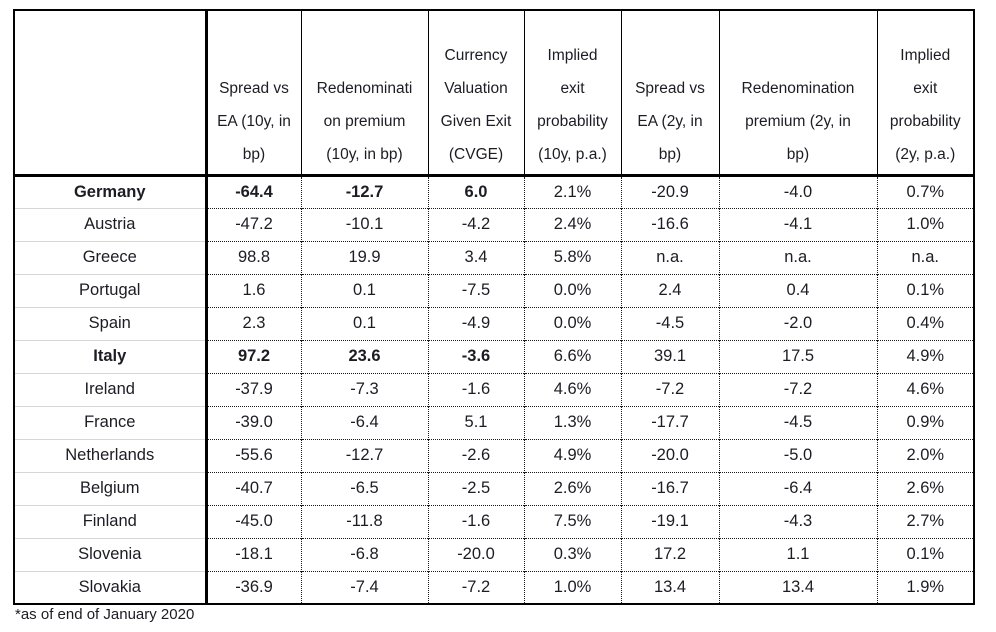  I want to click on data-cell: 5.8%, so click(572, 257).